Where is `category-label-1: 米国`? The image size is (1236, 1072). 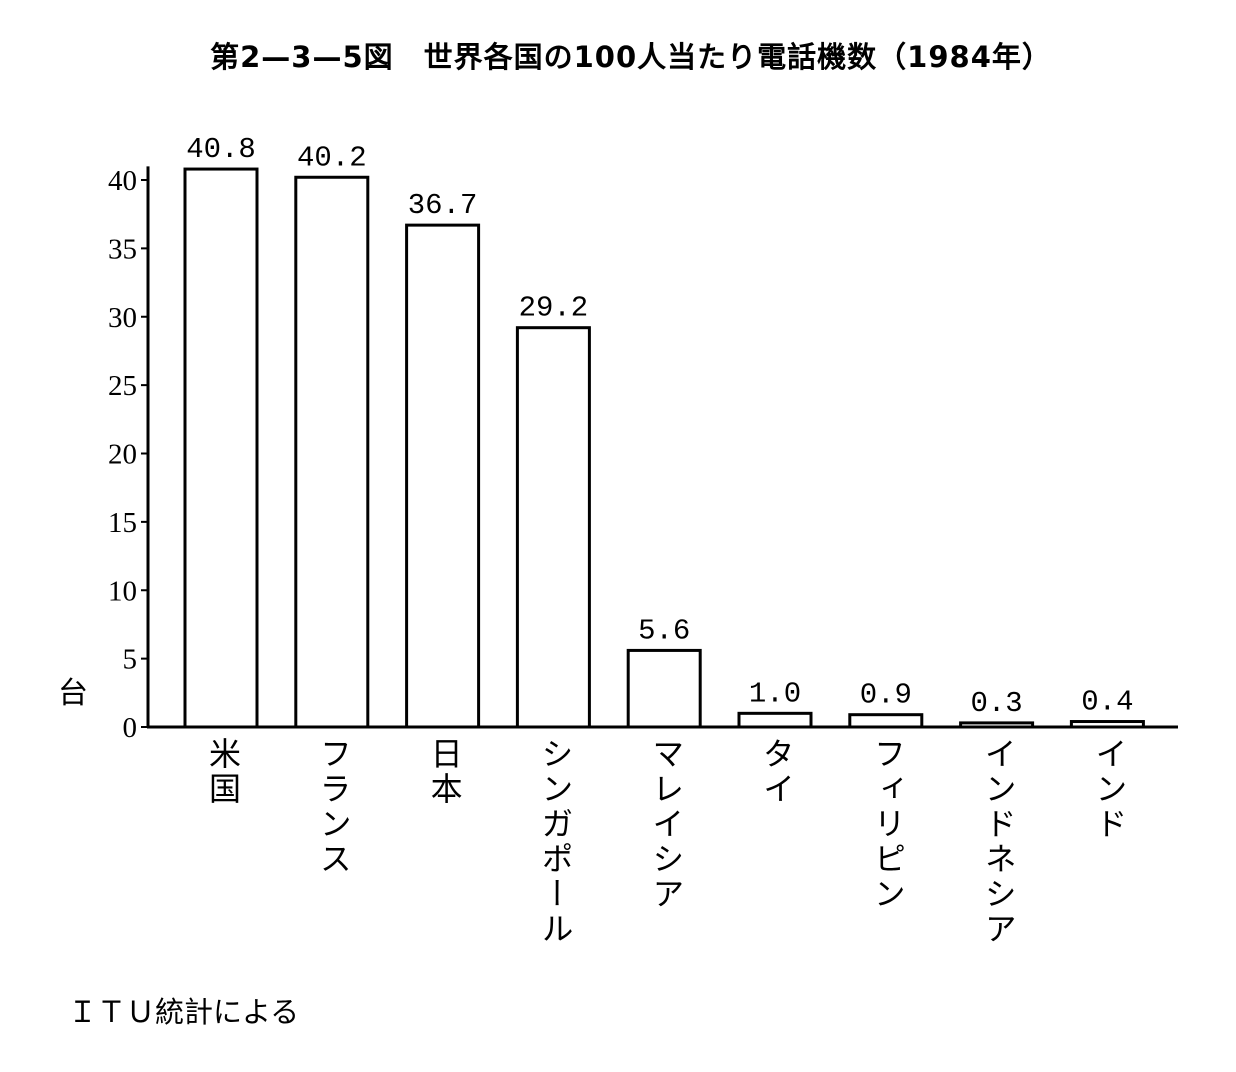
category-label-1: 米国 is located at coordinates (223, 772).